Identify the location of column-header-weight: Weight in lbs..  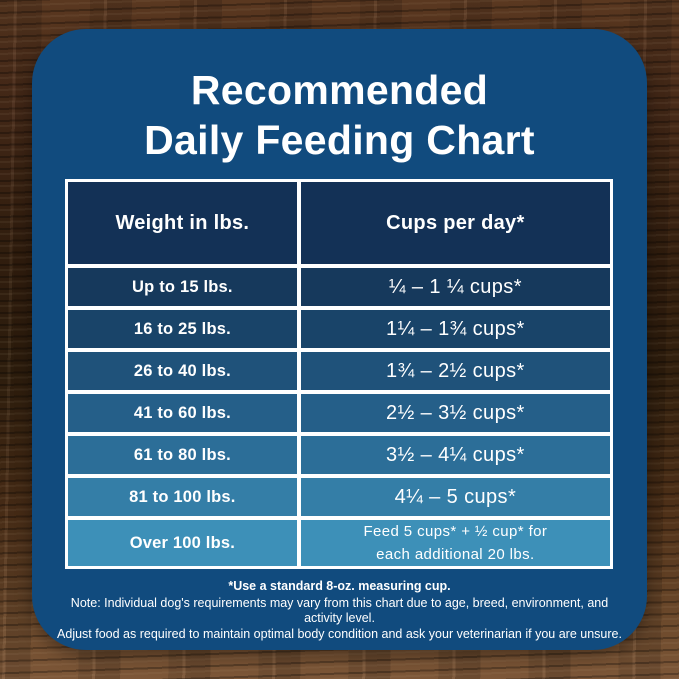
(182, 223).